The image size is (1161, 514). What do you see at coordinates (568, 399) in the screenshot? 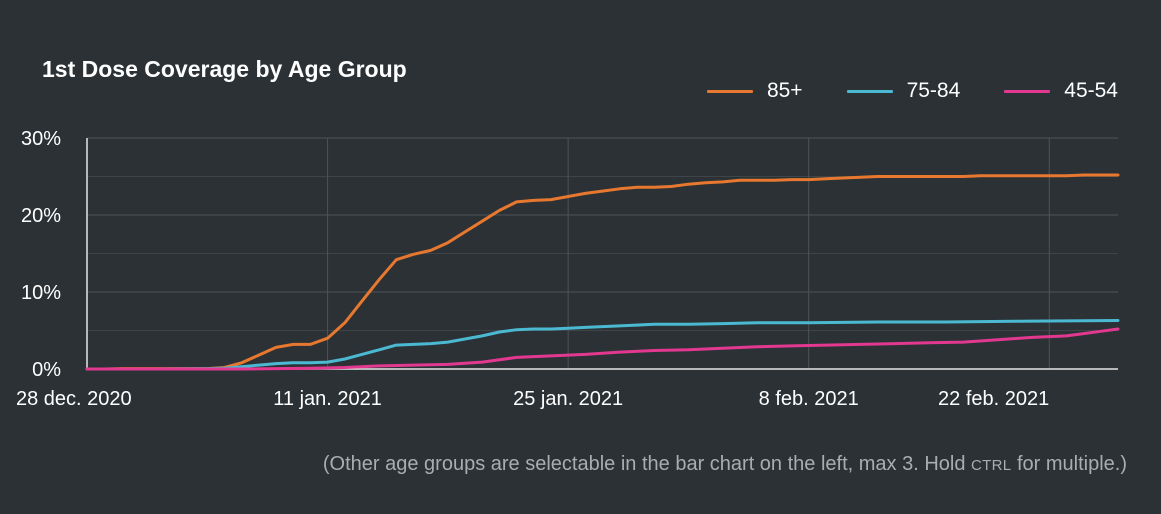
I see `x-tick-label: 25 jan. 2021` at bounding box center [568, 399].